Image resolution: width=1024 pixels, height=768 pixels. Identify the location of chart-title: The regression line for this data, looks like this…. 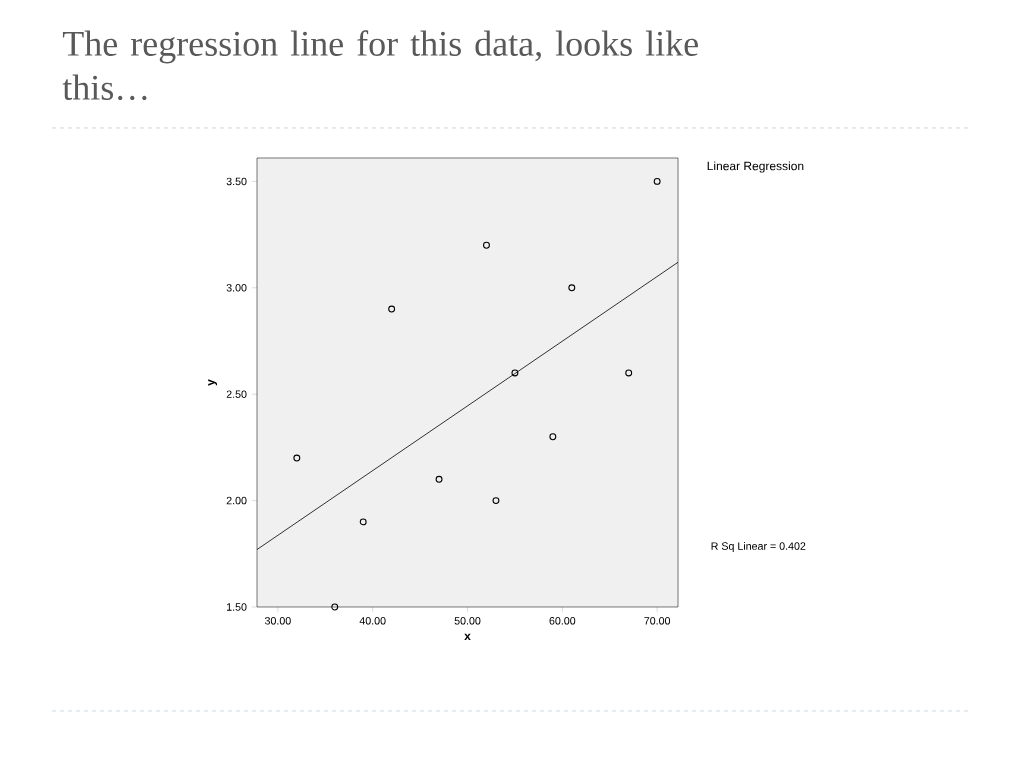
(380, 65).